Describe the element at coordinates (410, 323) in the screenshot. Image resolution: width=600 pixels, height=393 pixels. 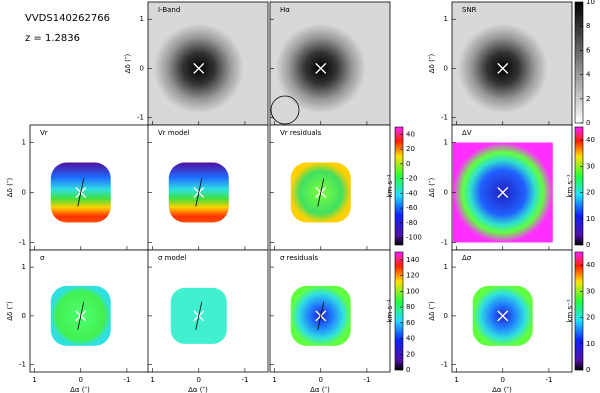
I see `colorbar-tick-label: 60` at that location.